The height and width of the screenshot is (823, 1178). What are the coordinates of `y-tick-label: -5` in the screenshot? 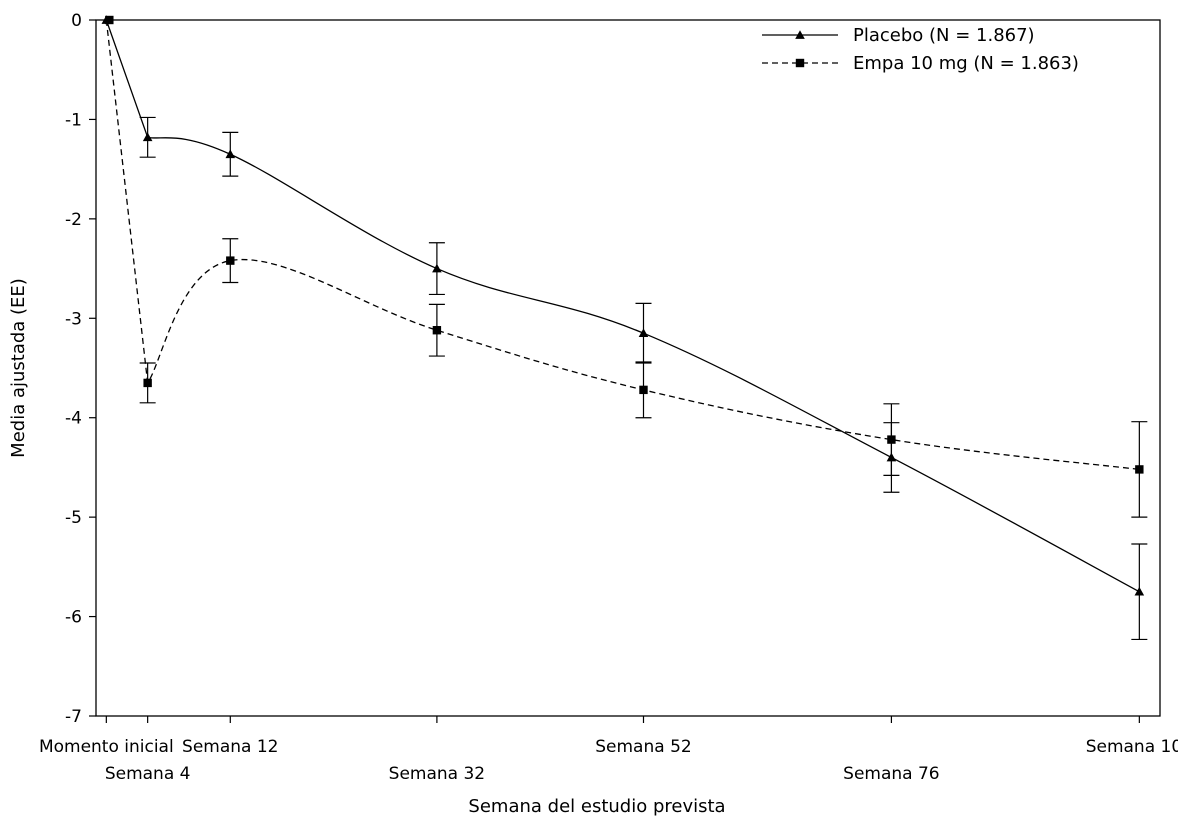 It's located at (73, 518).